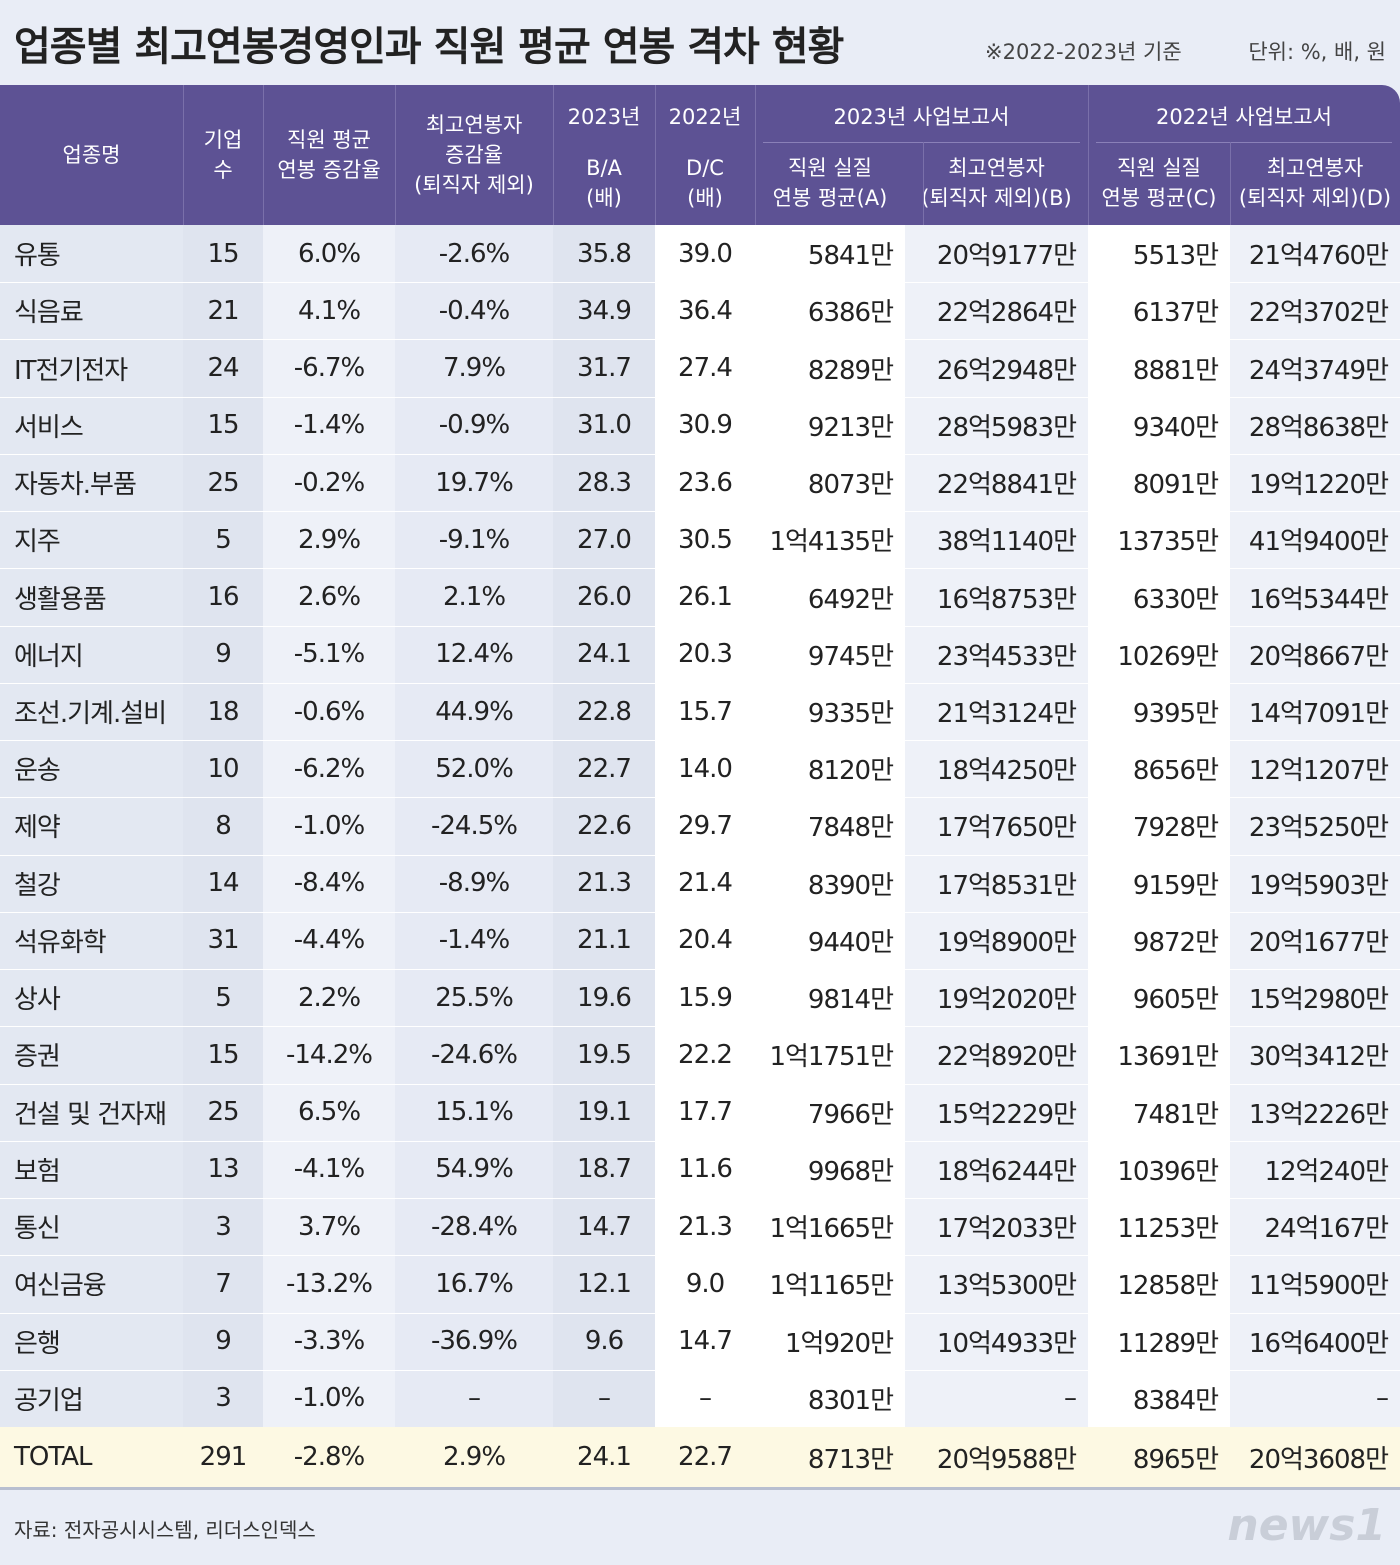  What do you see at coordinates (37, 1000) in the screenshot?
I see `table-cell: 상사` at bounding box center [37, 1000].